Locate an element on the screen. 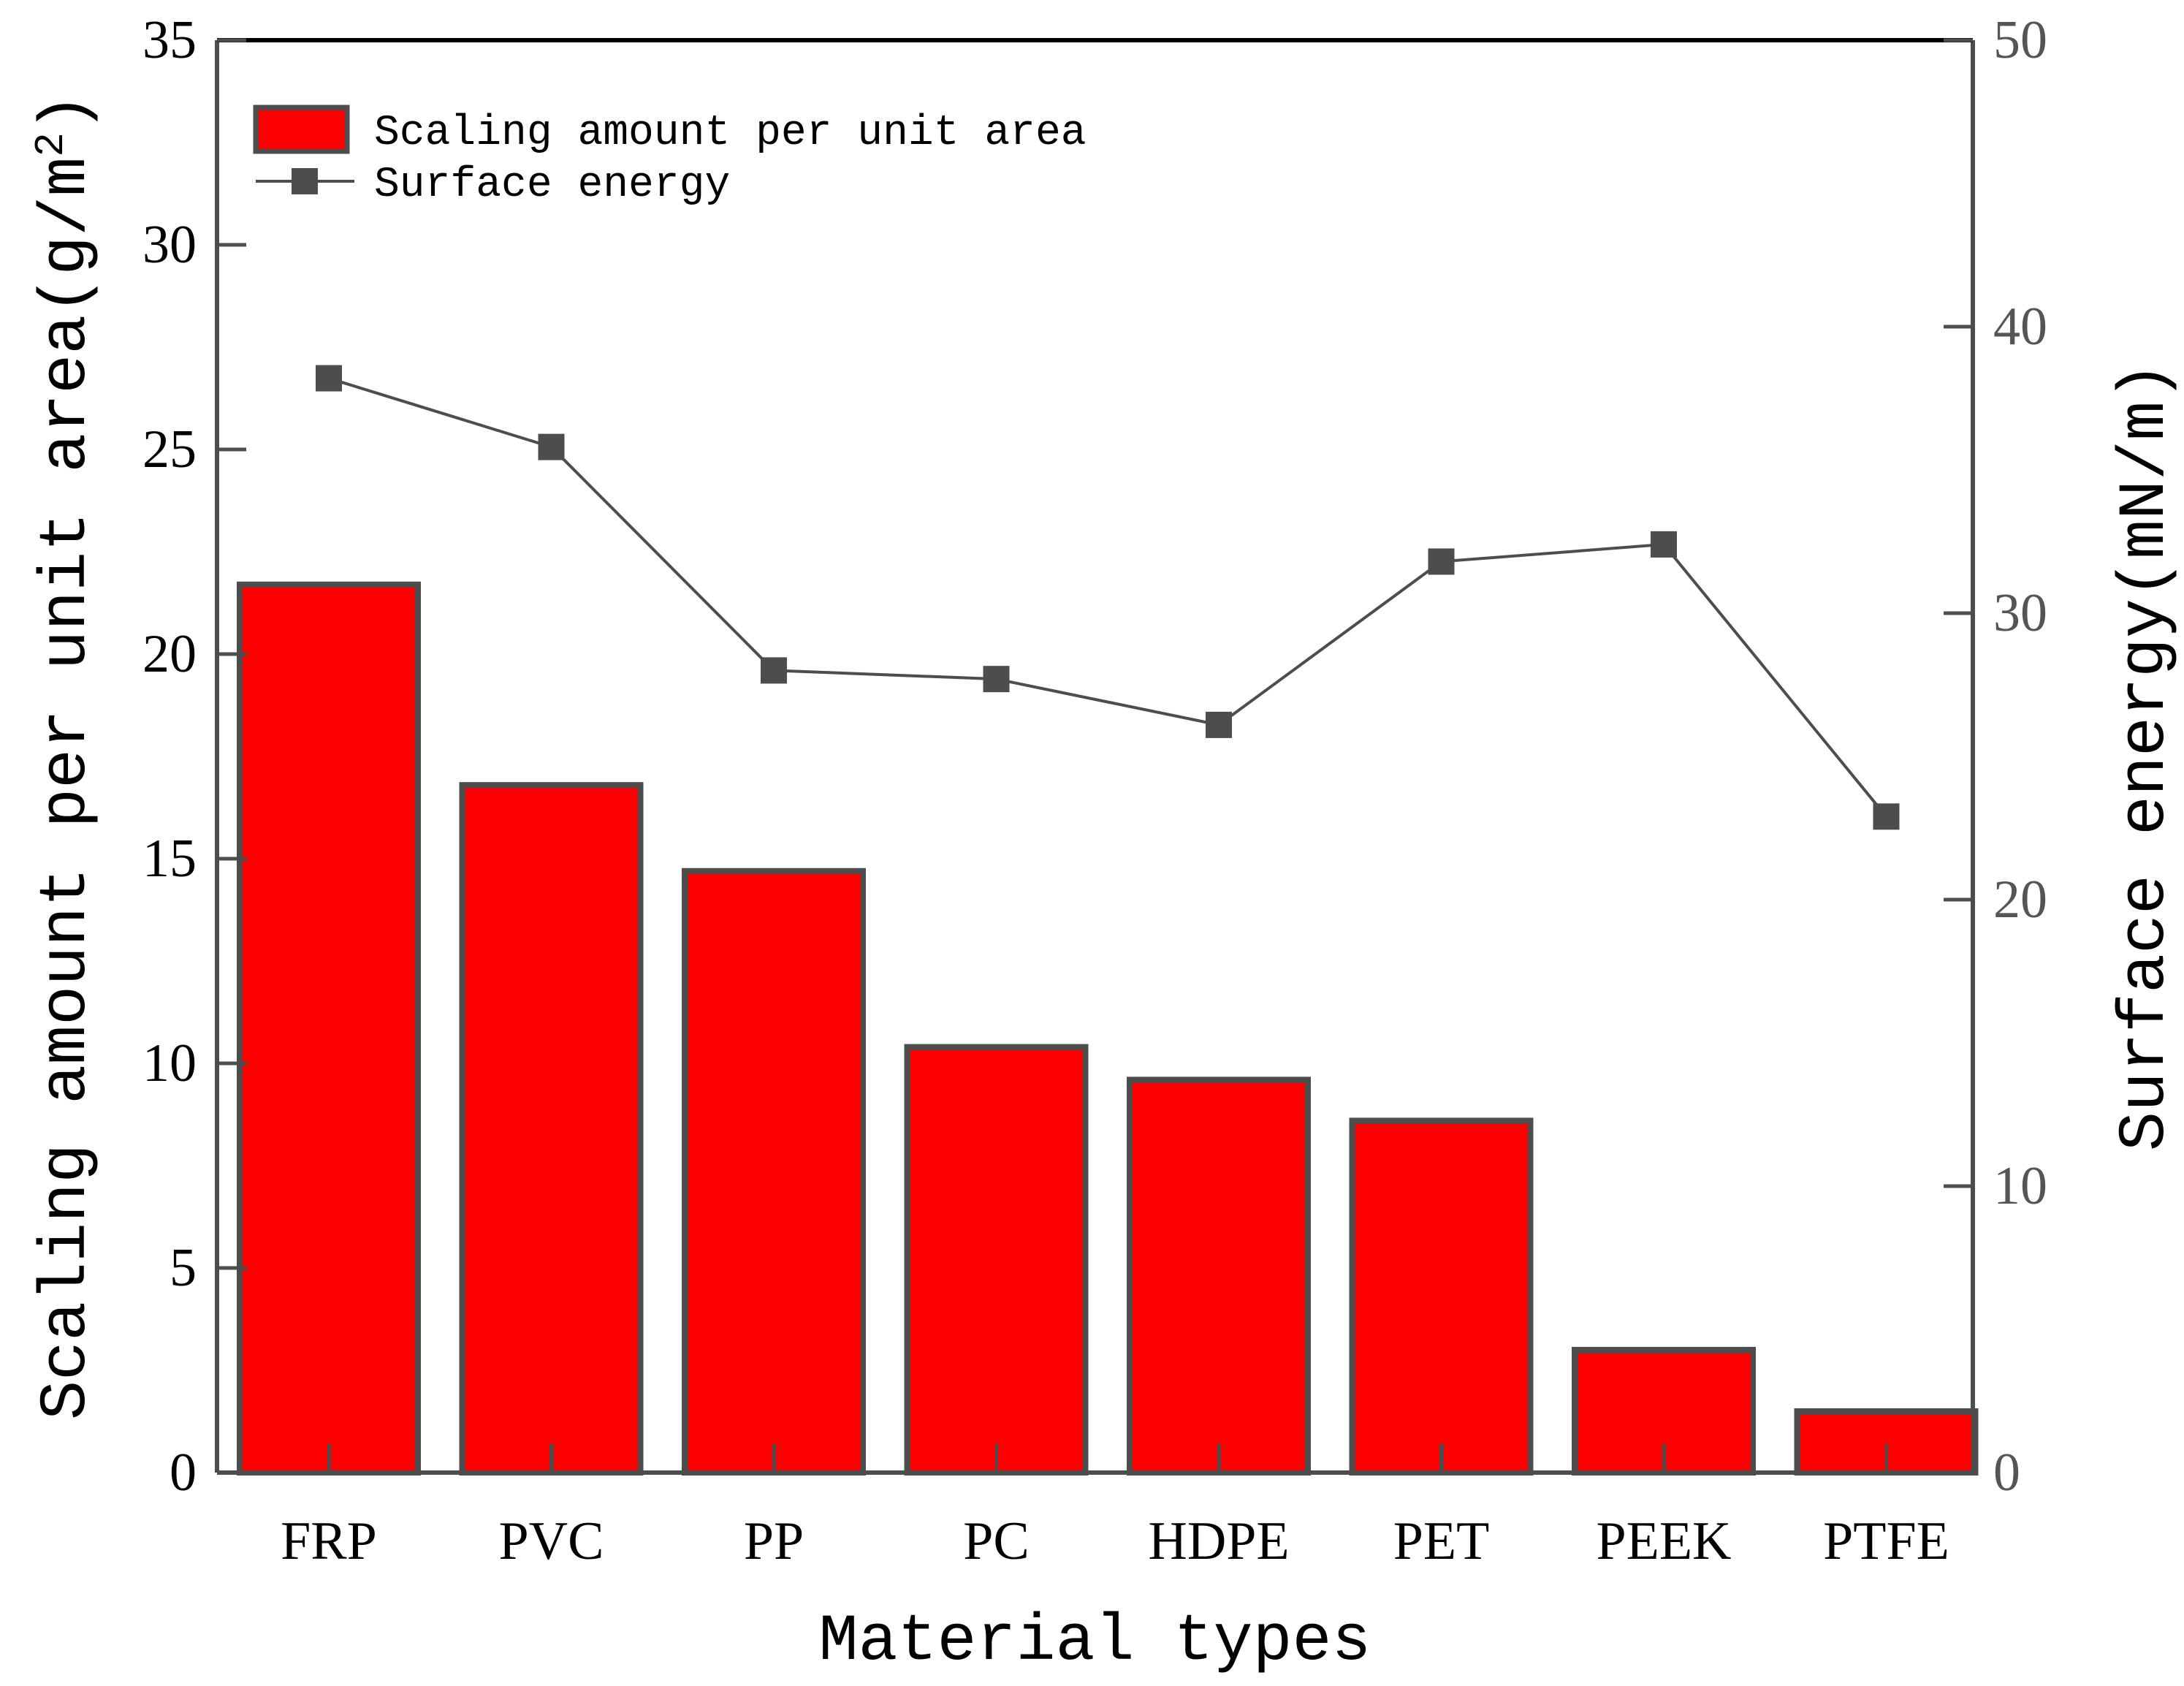 The height and width of the screenshot is (1686, 2184). surface-energy-point-peek is located at coordinates (1664, 545).